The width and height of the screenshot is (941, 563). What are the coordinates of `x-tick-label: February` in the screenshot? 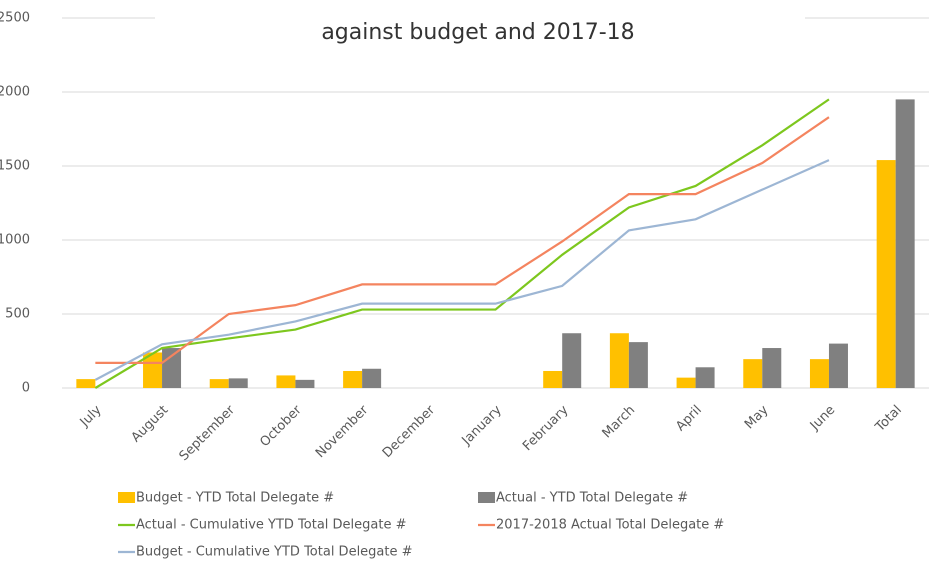 It's located at (546, 428).